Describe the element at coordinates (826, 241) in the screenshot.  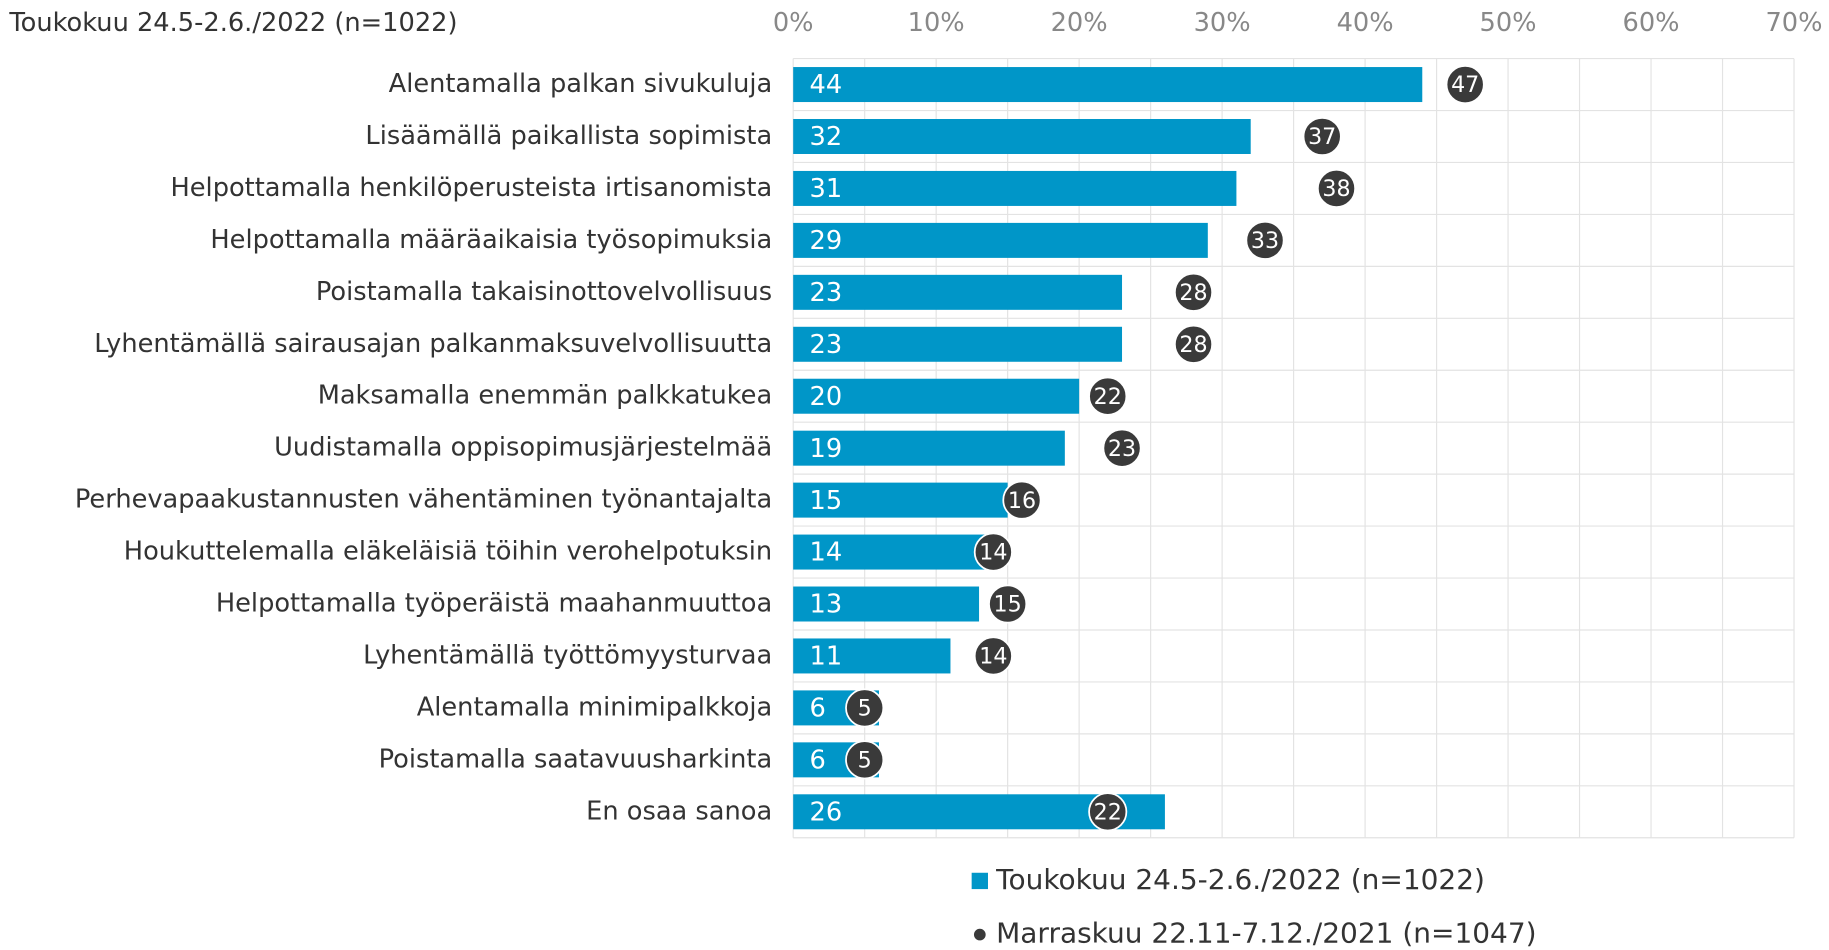
I see `bar-label: 29` at that location.